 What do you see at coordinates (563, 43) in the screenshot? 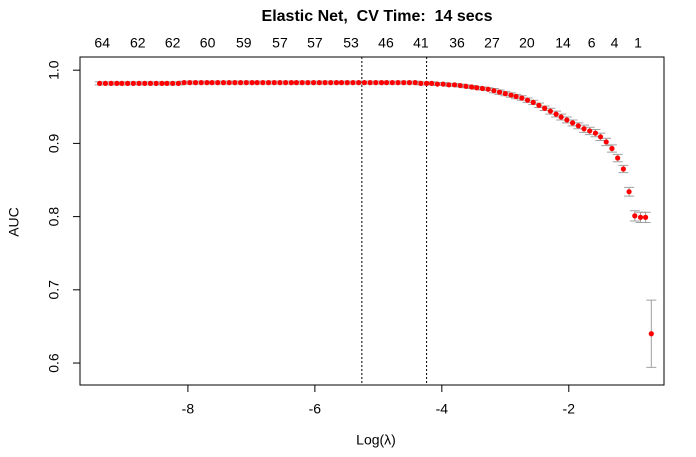
I see `top-tick-label: 14` at bounding box center [563, 43].